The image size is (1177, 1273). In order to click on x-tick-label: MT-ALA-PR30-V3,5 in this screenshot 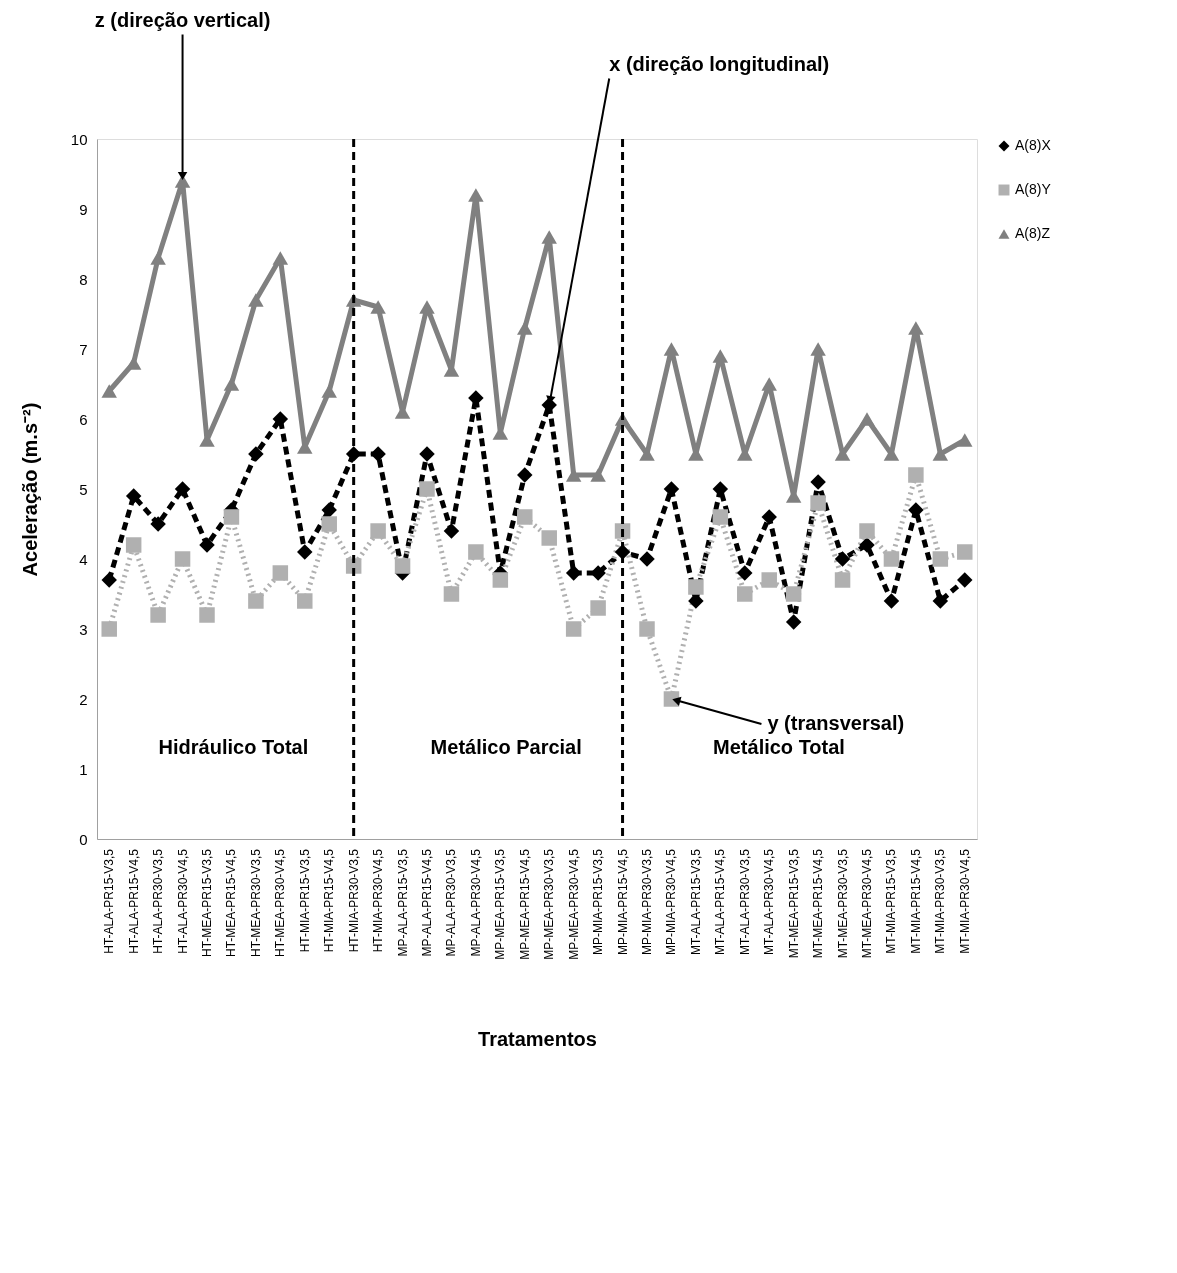, I will do `click(744, 902)`.